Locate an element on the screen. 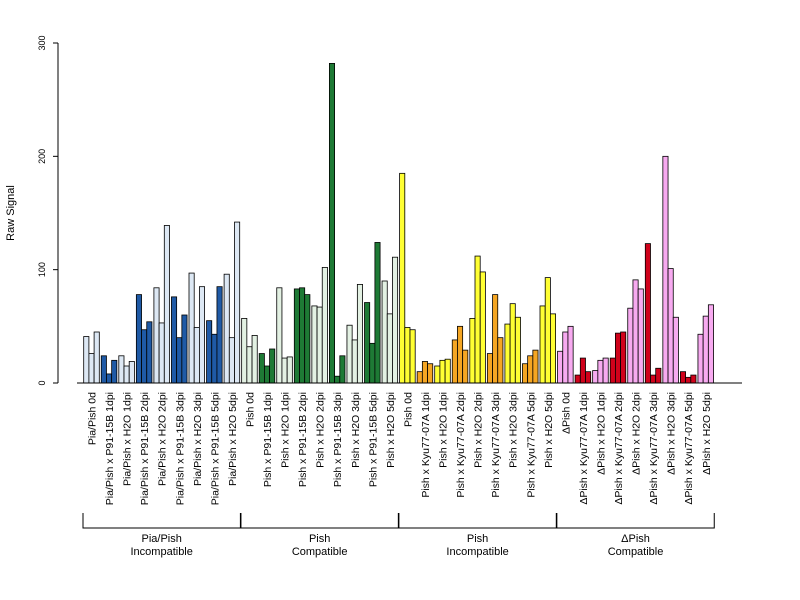  y-tick-label: 200 is located at coordinates (42, 156).